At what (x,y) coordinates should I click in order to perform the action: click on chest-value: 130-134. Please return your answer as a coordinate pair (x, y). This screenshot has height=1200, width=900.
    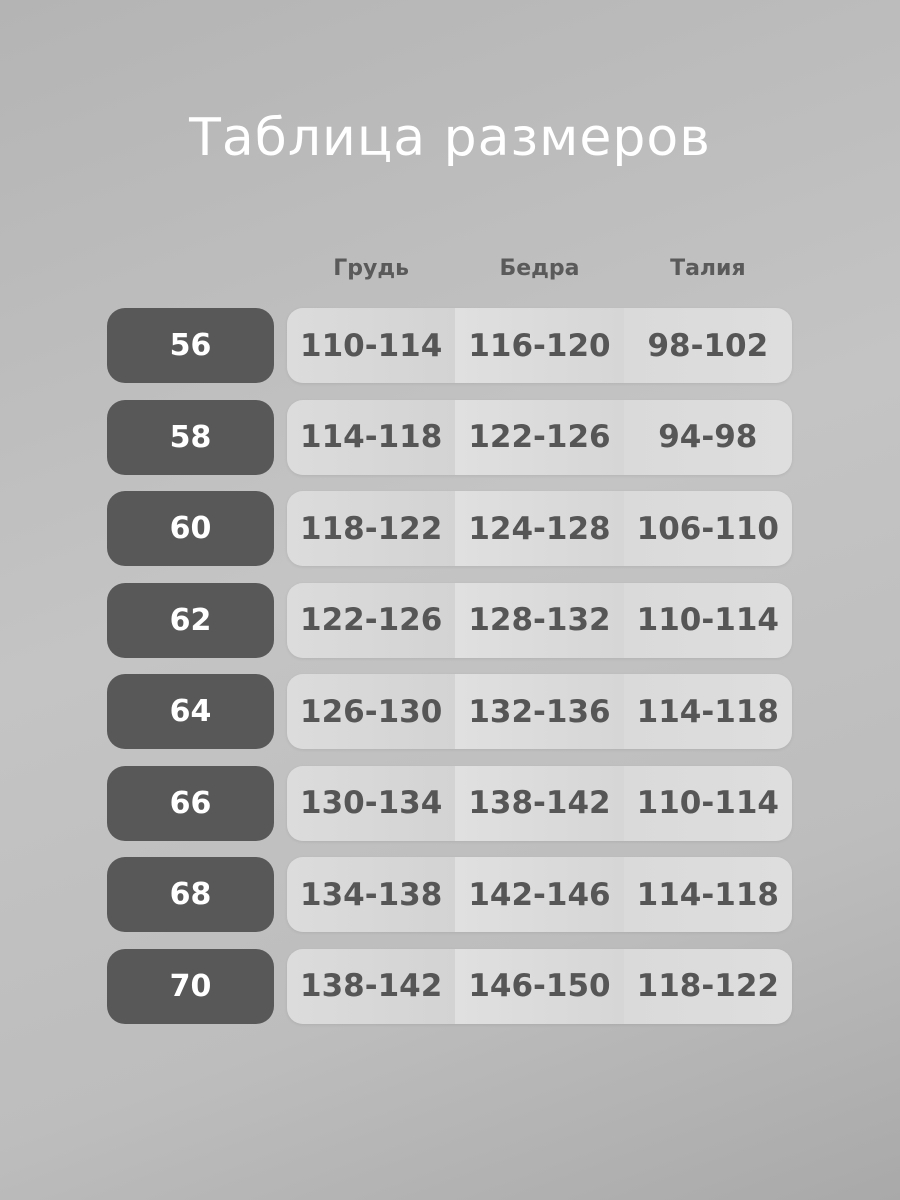
    Looking at the image, I should click on (371, 803).